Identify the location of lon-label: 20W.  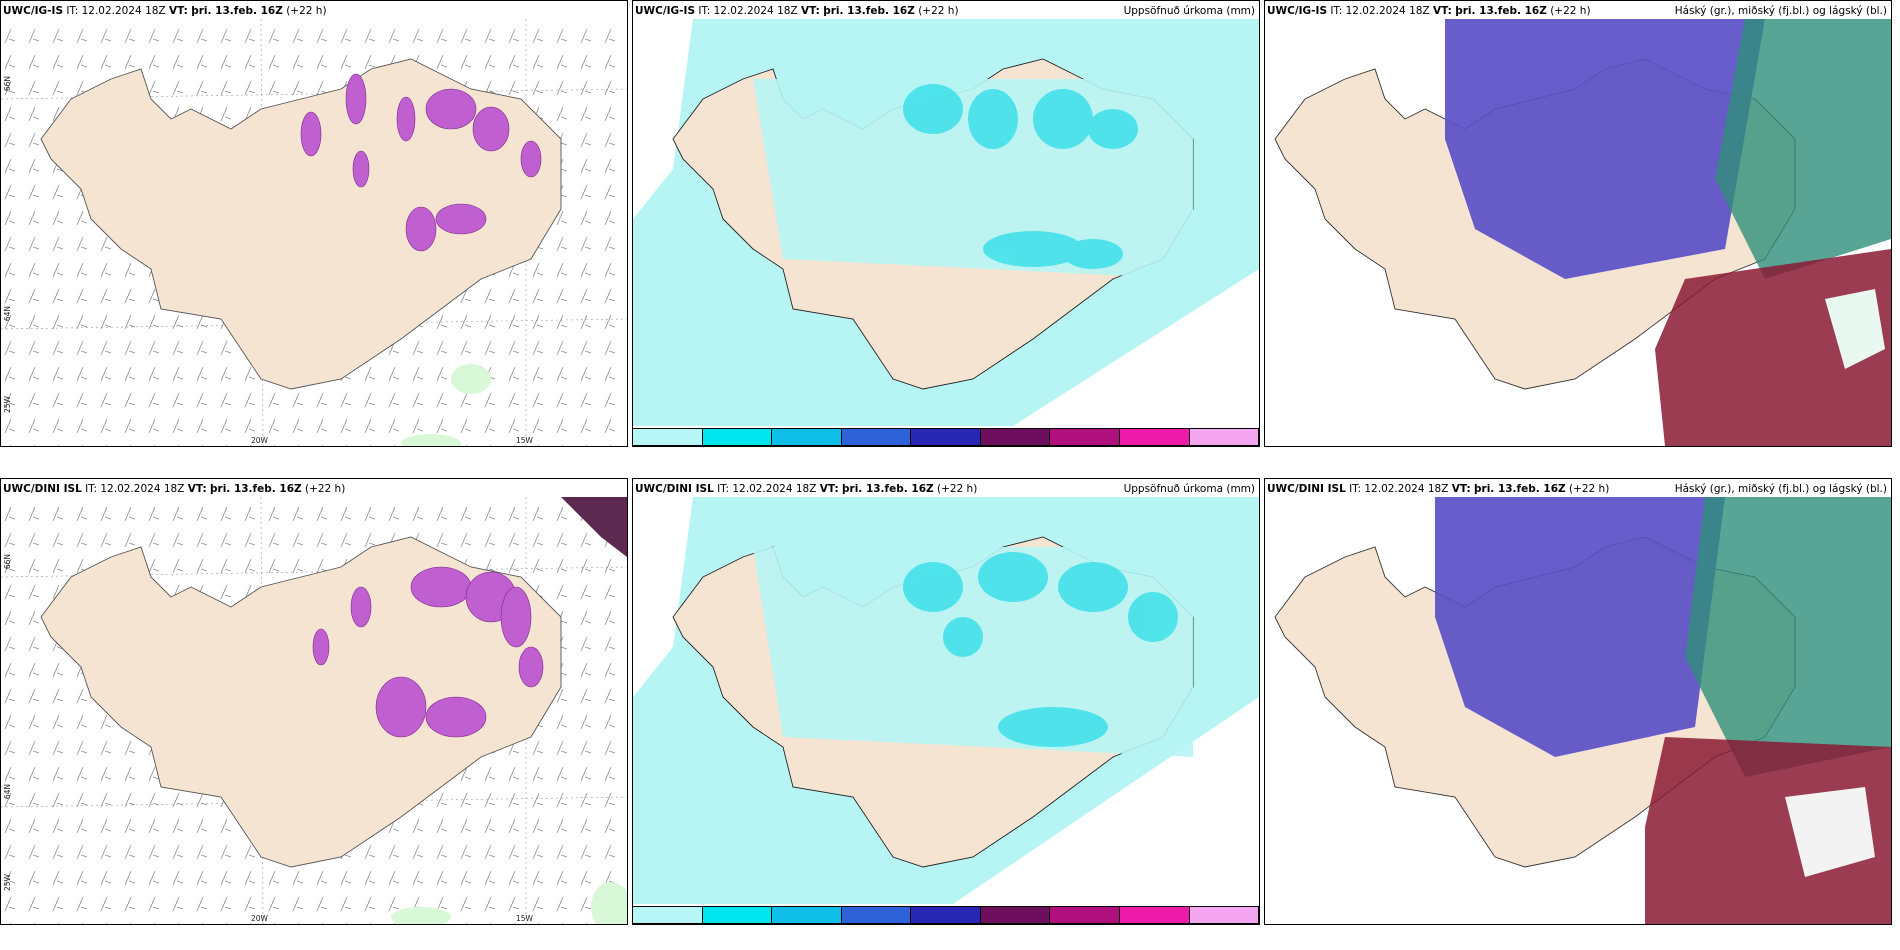
(259, 440).